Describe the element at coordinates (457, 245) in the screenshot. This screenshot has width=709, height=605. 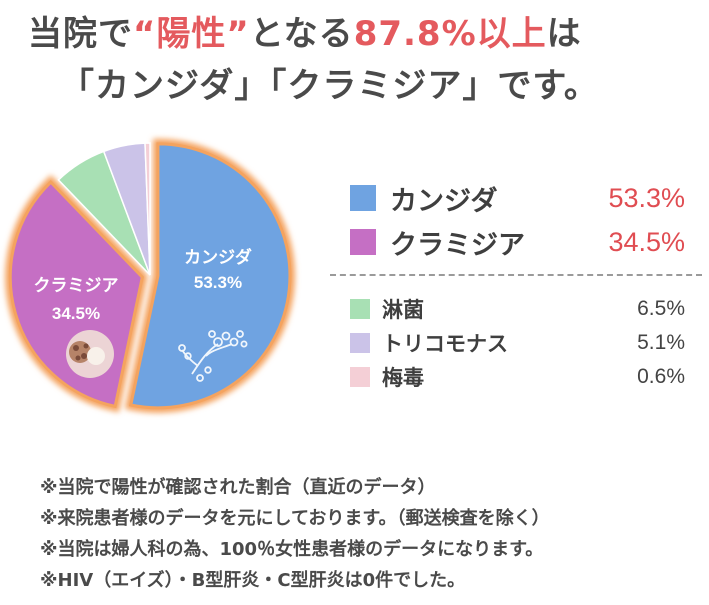
I see `legend-label: クラミジア` at that location.